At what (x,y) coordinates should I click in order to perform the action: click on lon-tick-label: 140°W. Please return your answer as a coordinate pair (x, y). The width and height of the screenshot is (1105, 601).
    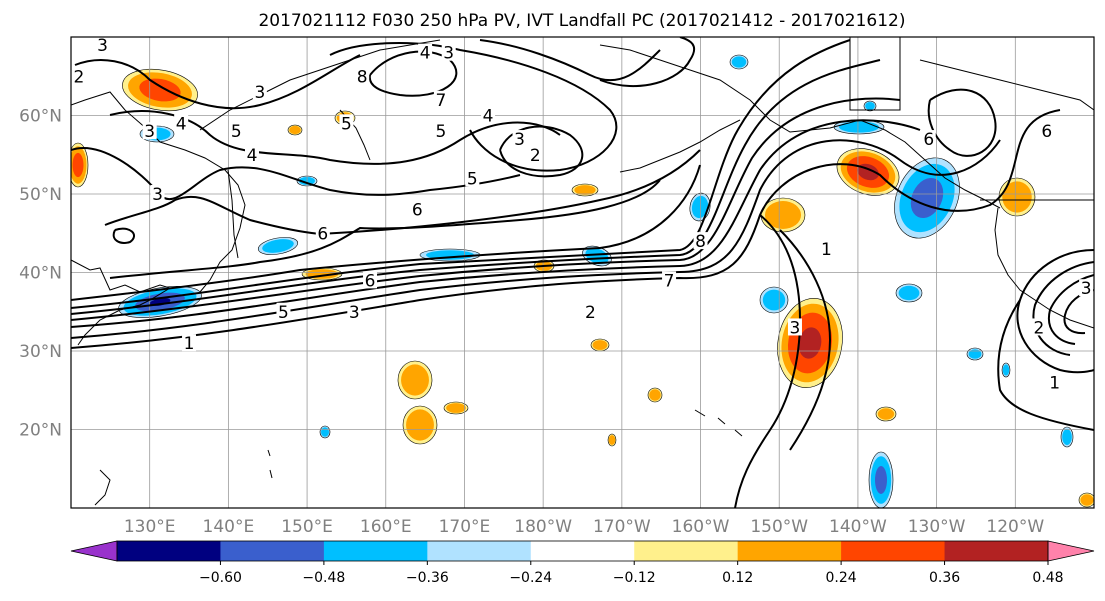
    Looking at the image, I should click on (858, 527).